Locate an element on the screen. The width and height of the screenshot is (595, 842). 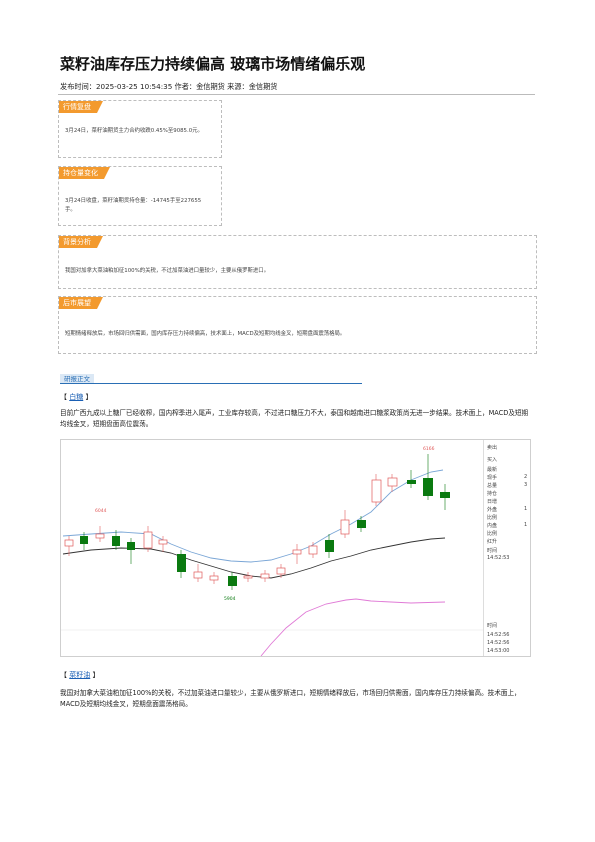
section-sugar-heading: 【 白糖 】 is located at coordinates (76, 397).